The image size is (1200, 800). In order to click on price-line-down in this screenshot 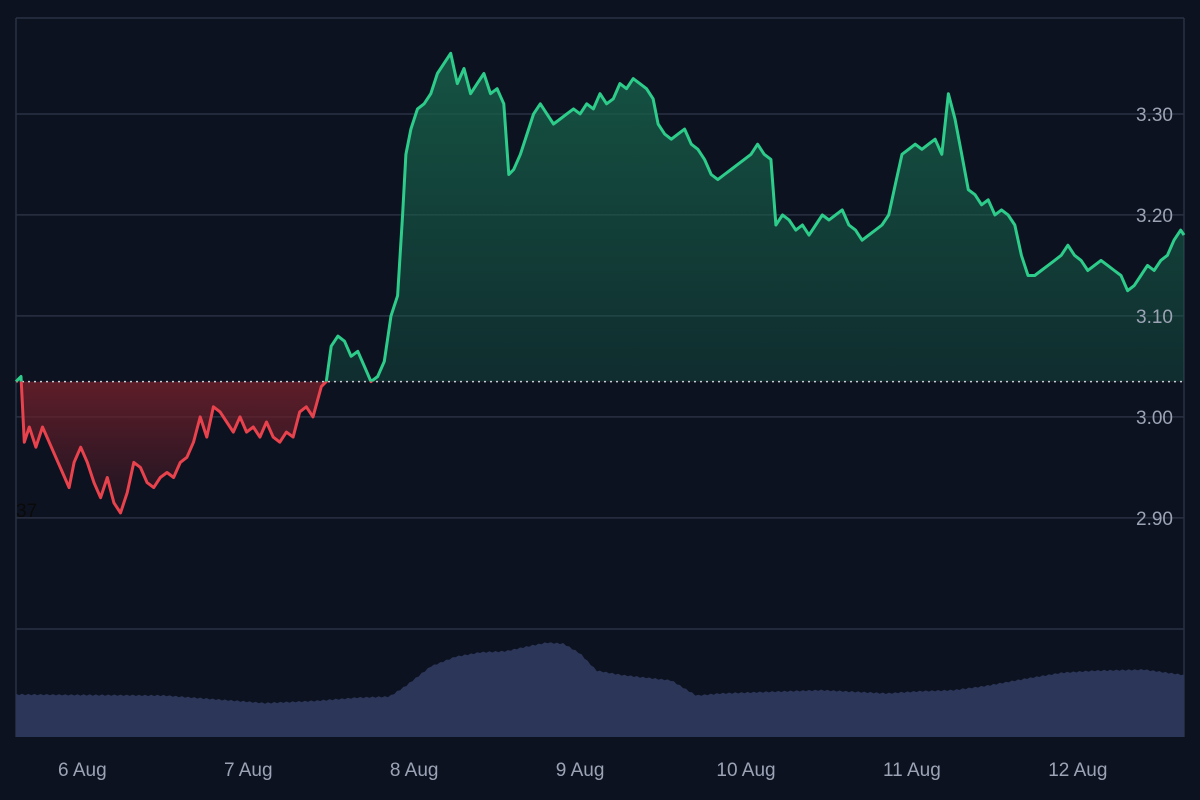, I will do `click(194, 448)`.